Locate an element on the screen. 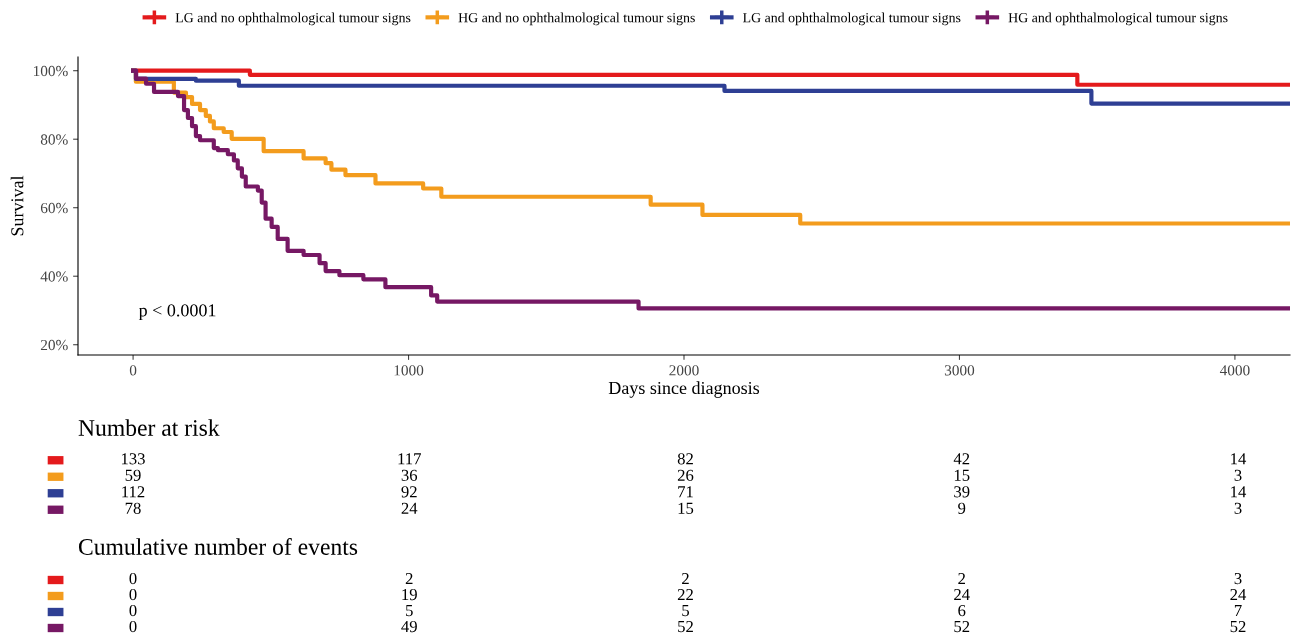 The width and height of the screenshot is (1295, 636). annotation: p < 0.0001 is located at coordinates (177, 312).